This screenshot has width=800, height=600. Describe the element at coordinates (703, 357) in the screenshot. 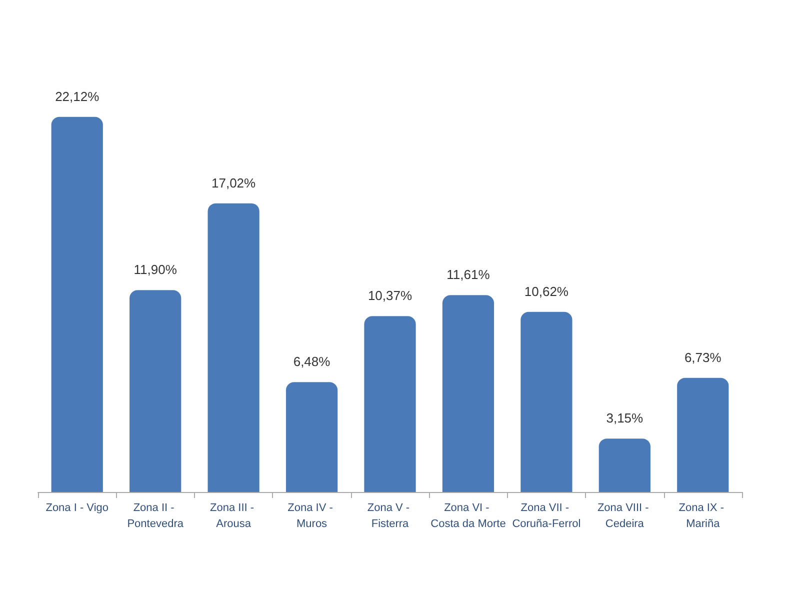

I see `data-label: 6,73%` at that location.